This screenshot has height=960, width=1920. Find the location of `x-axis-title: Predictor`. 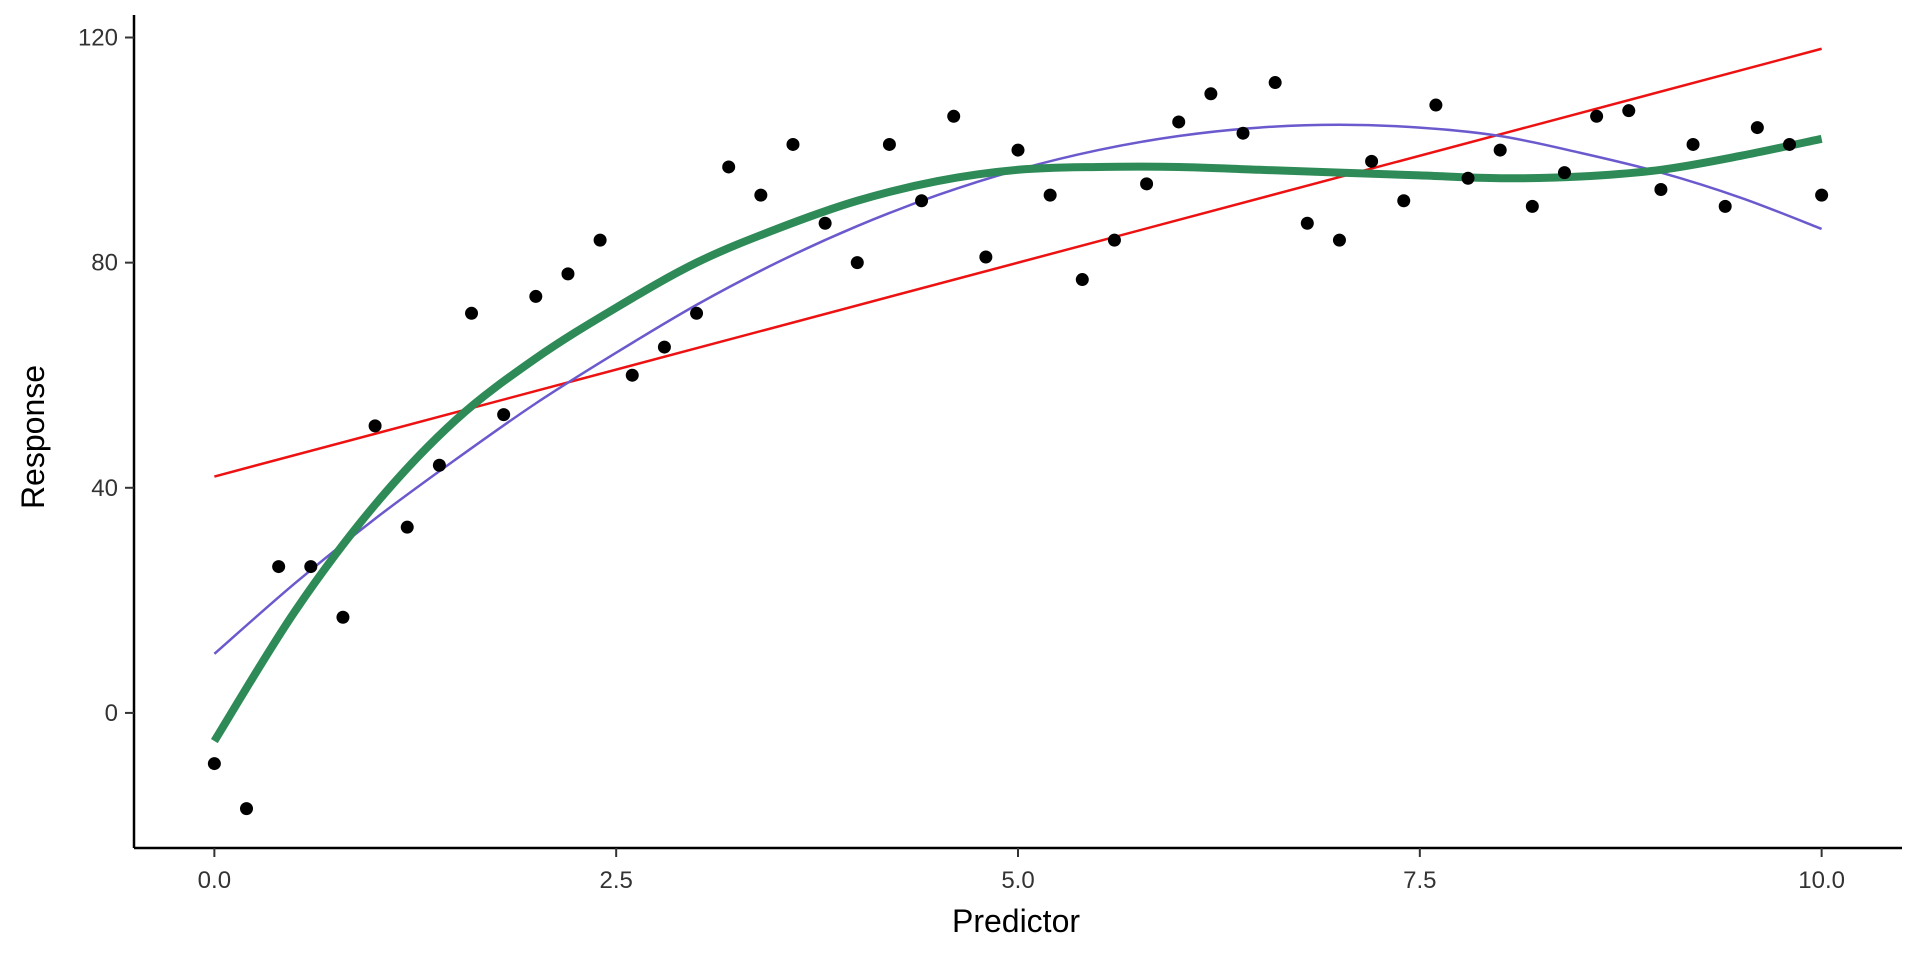

x-axis-title: Predictor is located at coordinates (1016, 921).